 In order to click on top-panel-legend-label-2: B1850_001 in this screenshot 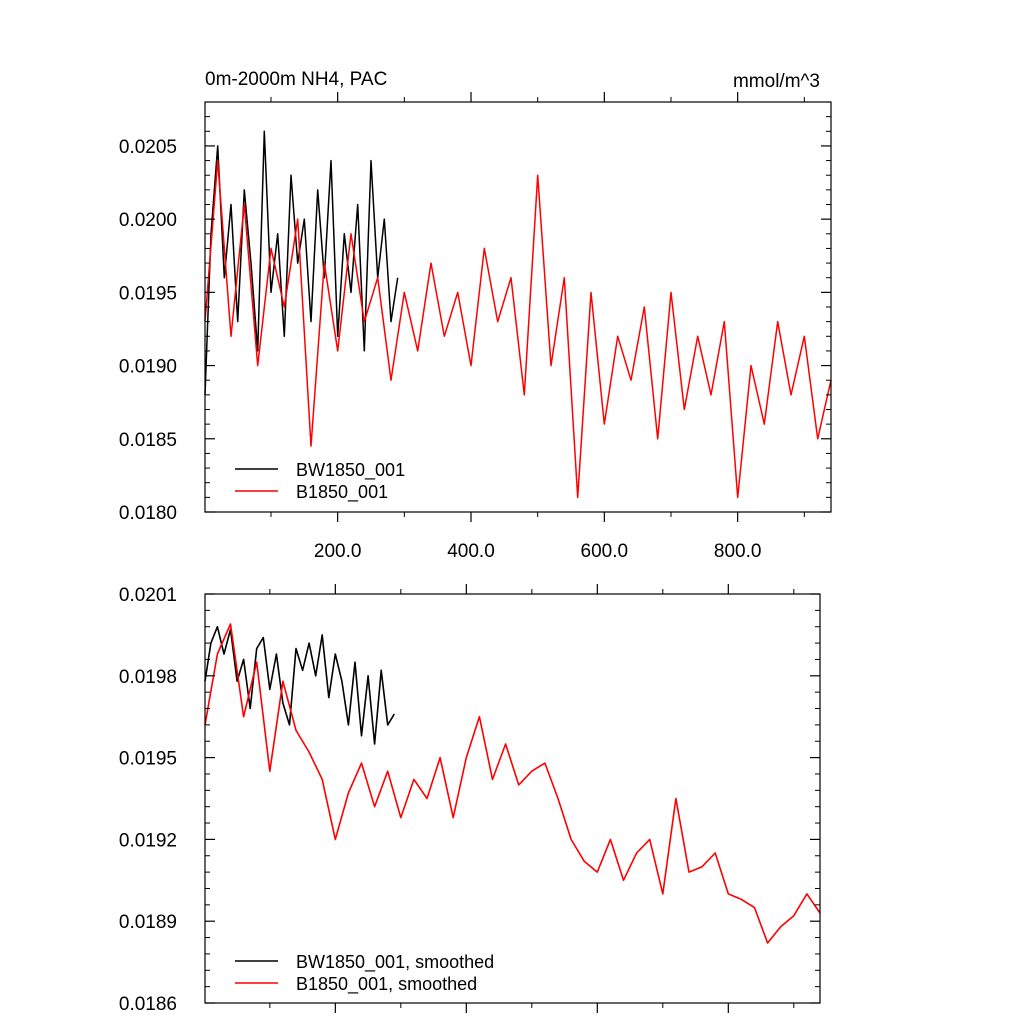, I will do `click(342, 492)`.